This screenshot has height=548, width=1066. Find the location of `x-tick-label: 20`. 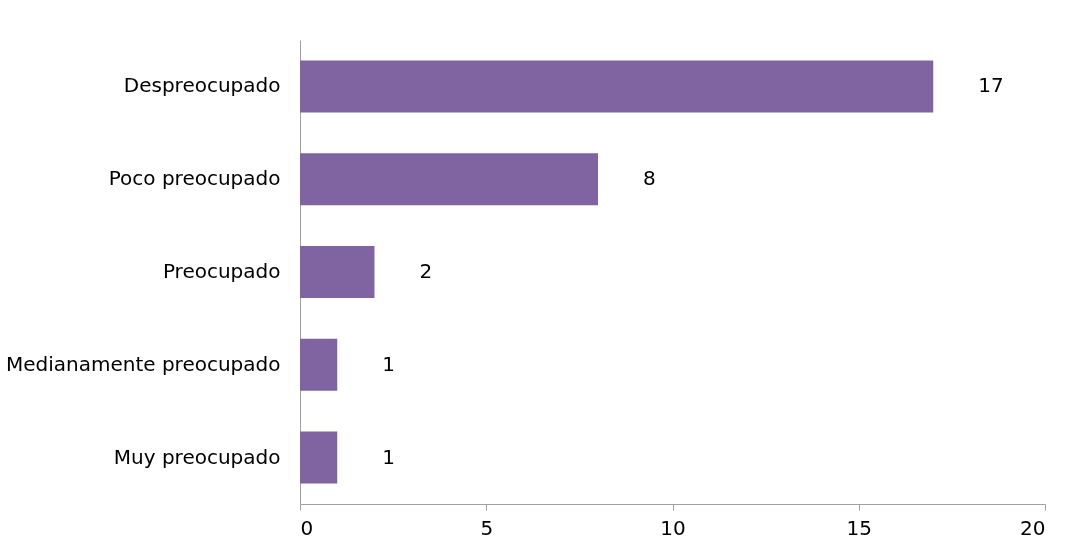

x-tick-label: 20 is located at coordinates (1033, 527).